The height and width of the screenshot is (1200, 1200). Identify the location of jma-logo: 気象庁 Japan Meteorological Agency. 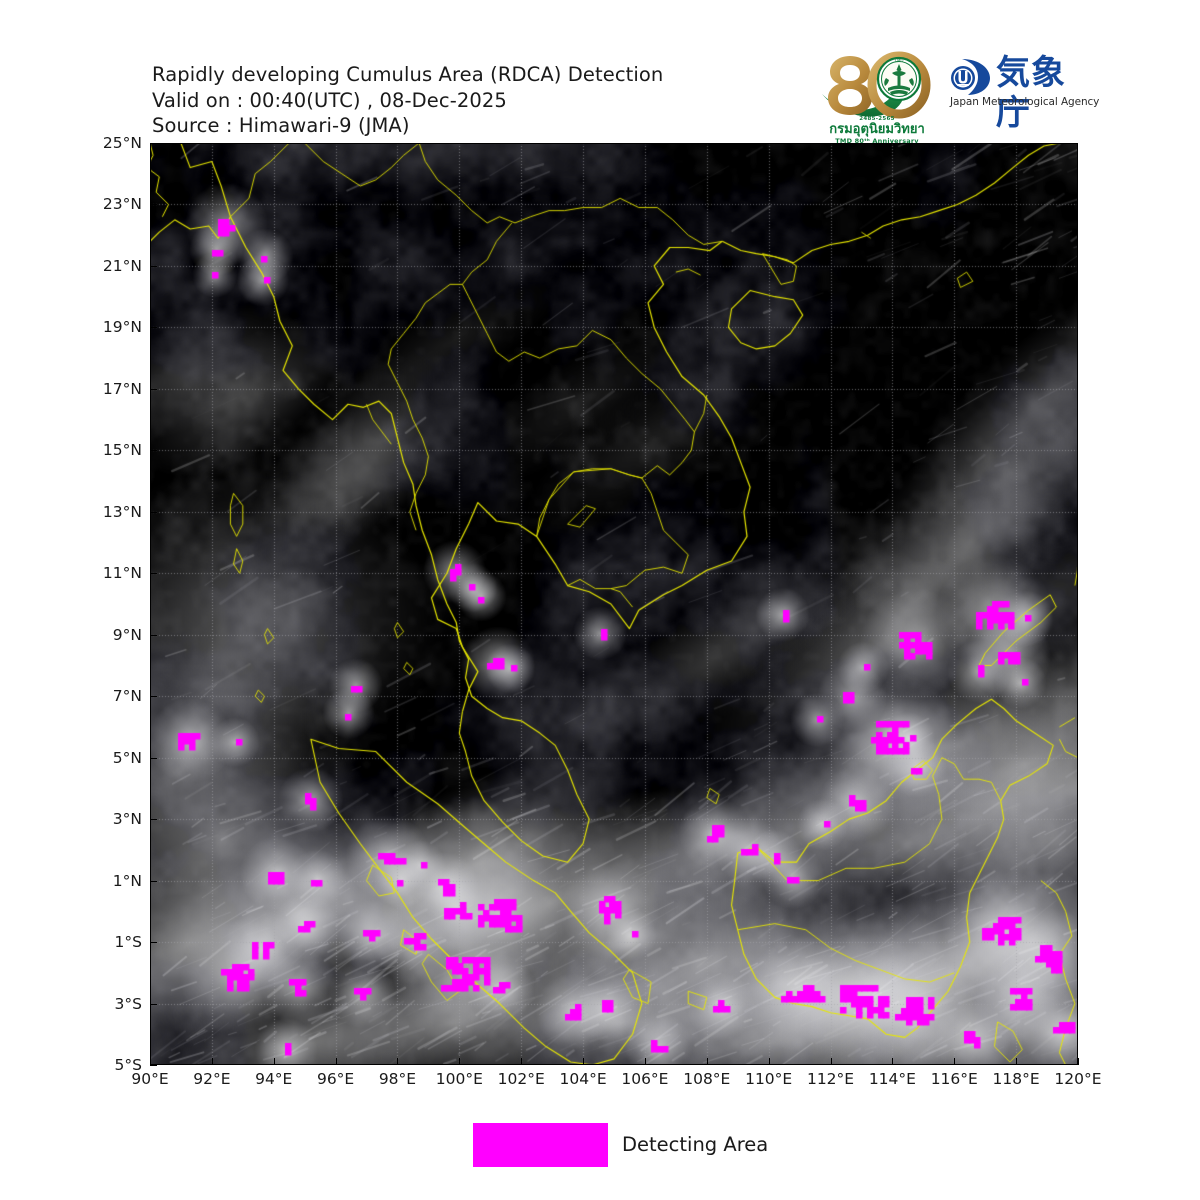
(1025, 93).